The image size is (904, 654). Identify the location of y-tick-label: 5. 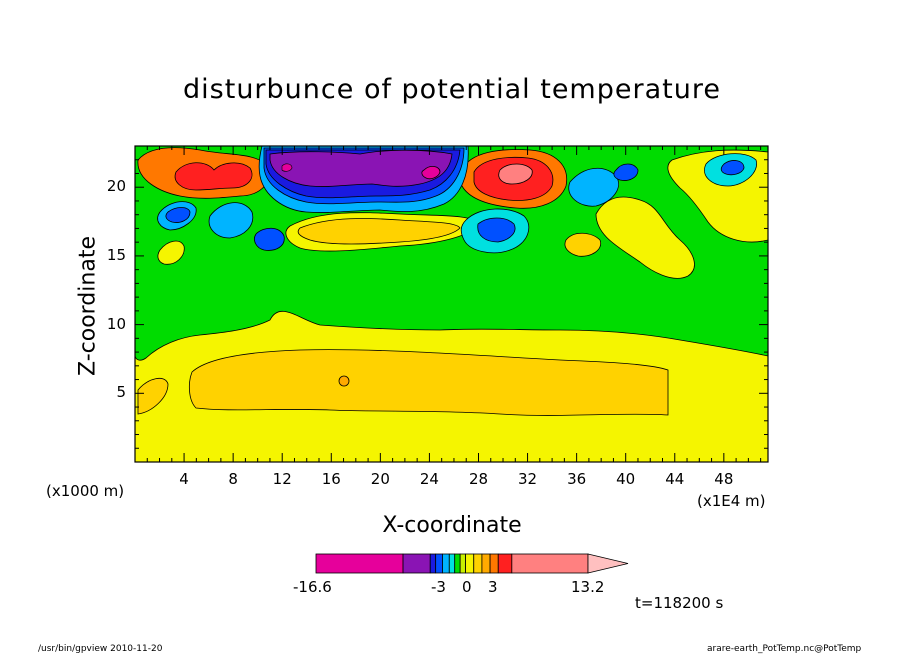
(121, 392).